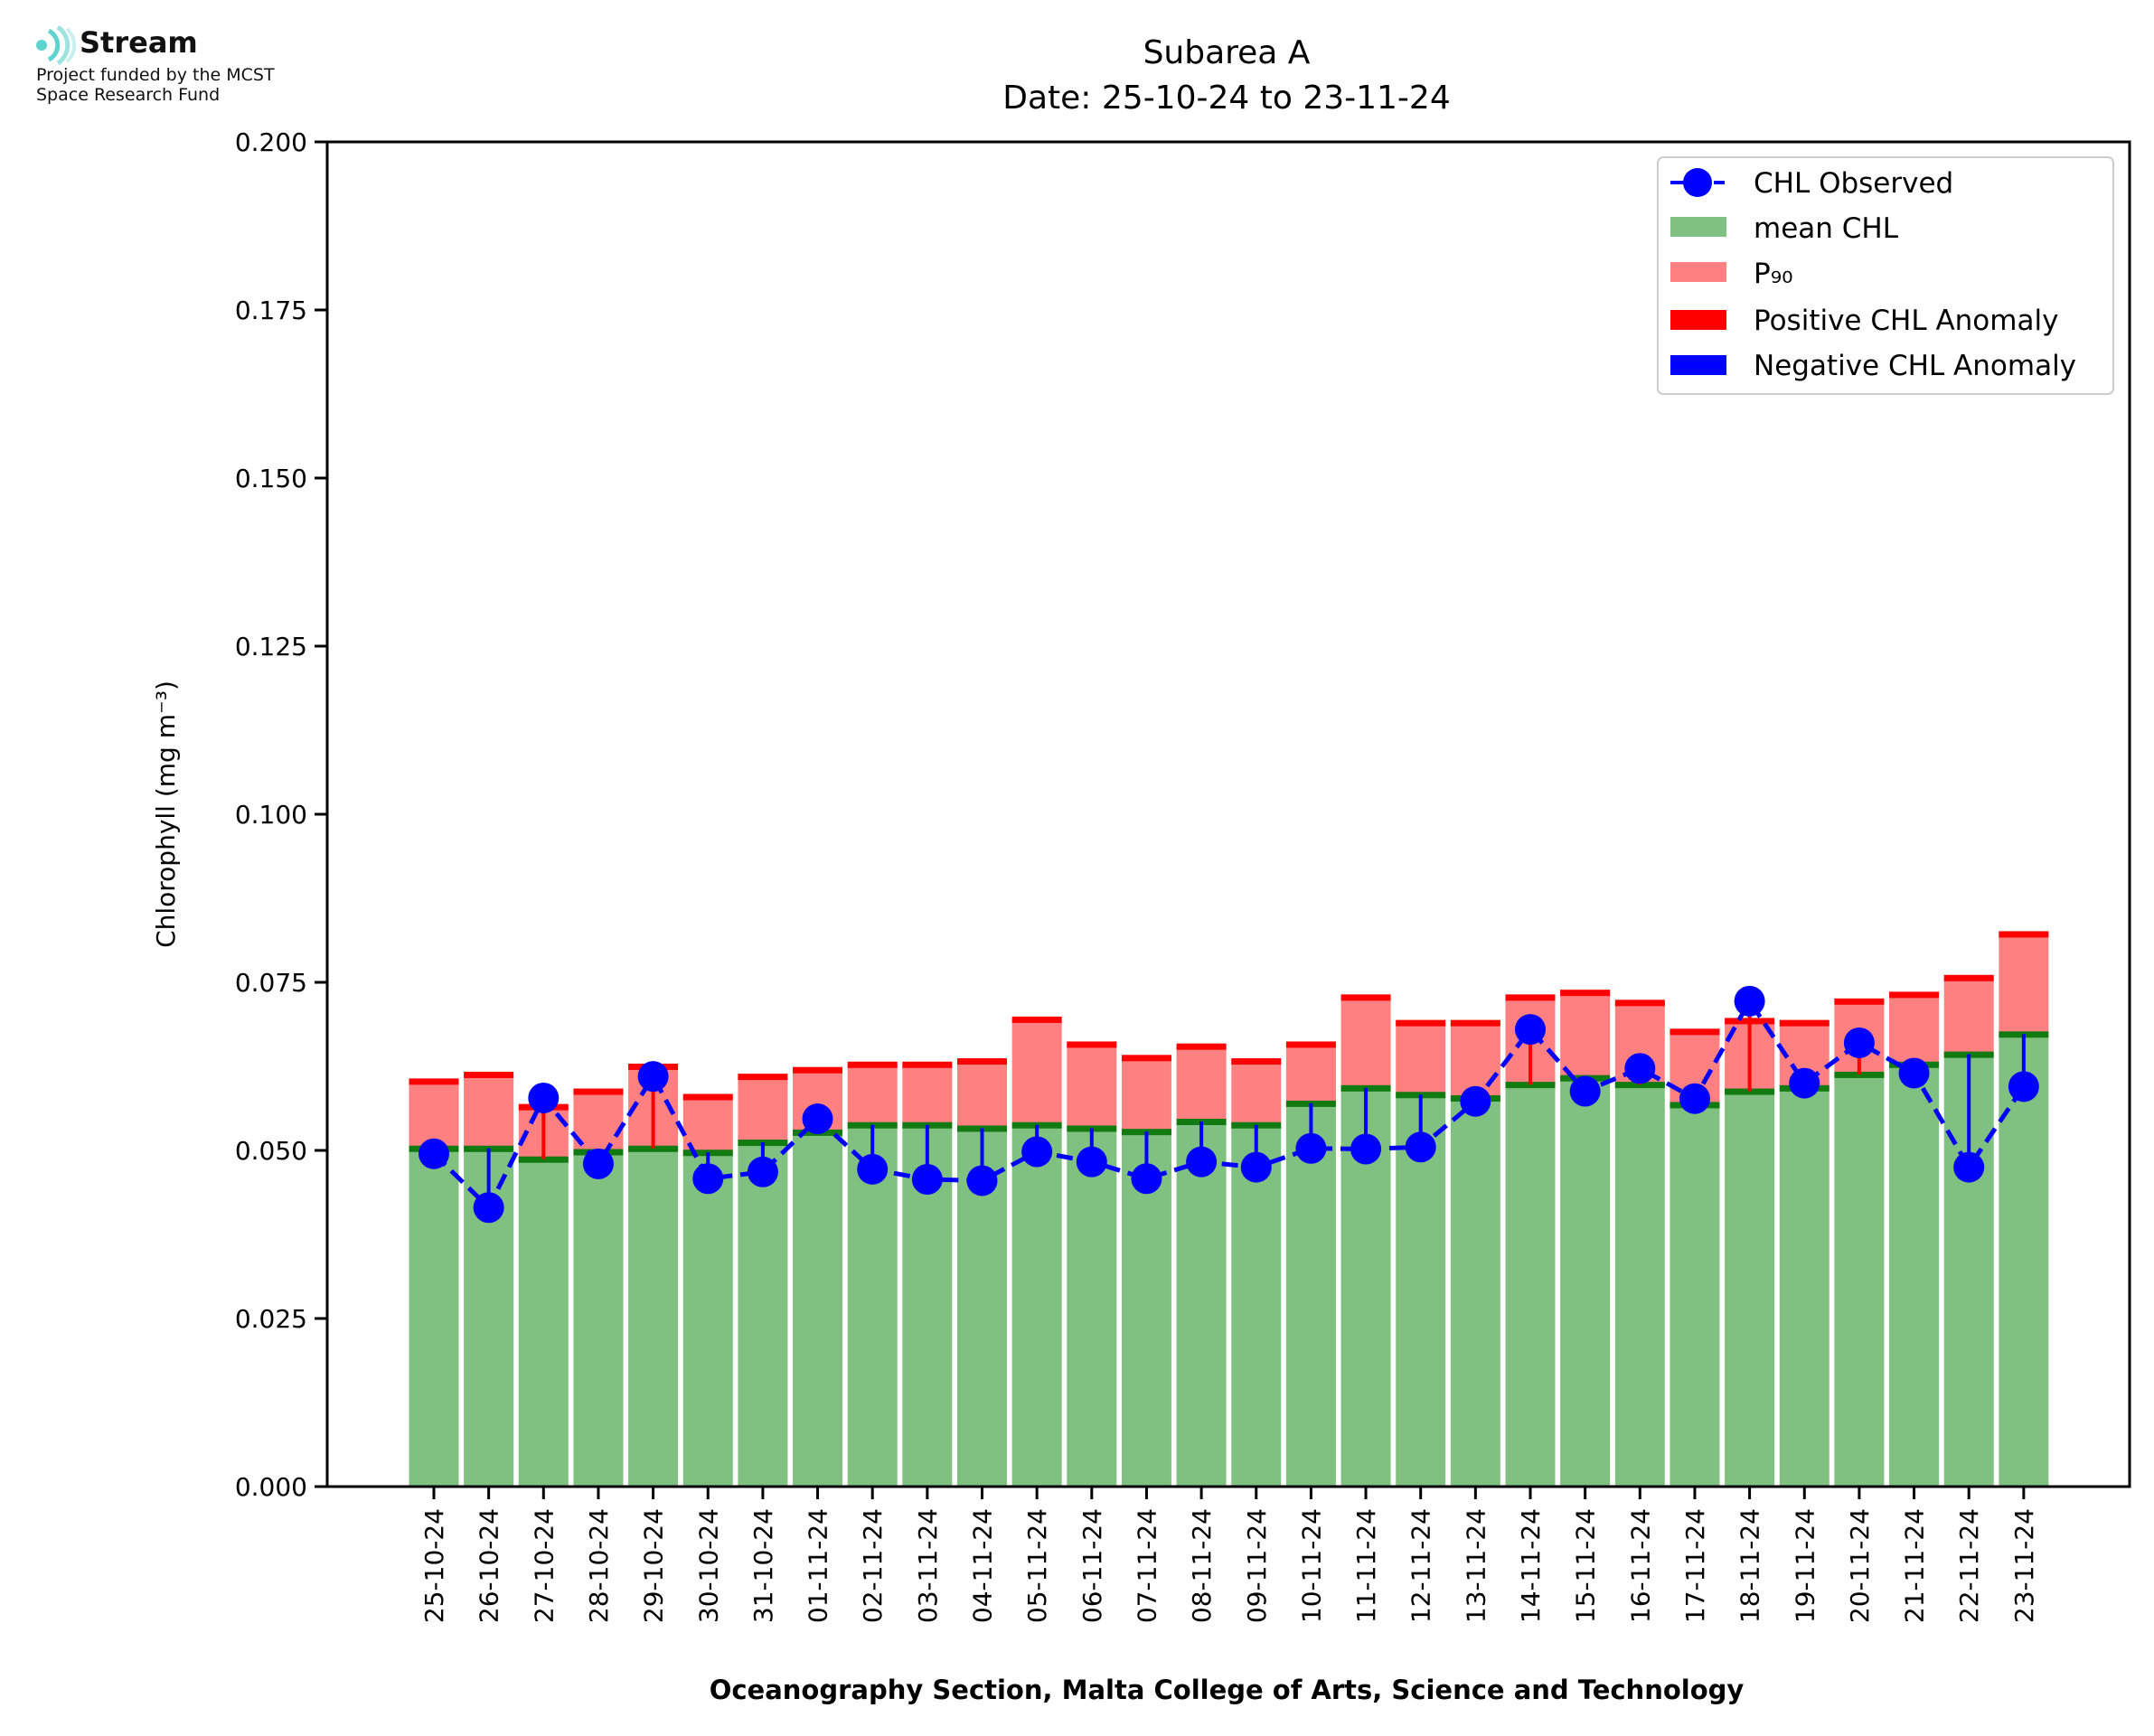 The height and width of the screenshot is (1736, 2154). Describe the element at coordinates (1695, 1566) in the screenshot. I see `x-tick-label: 17-11-24` at that location.